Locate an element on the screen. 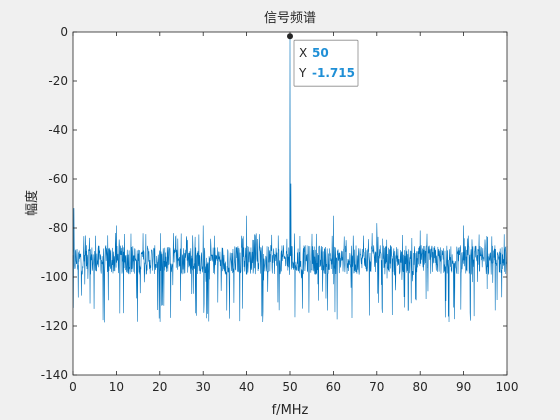 The image size is (560, 420). x-tick-label: 60 is located at coordinates (333, 387).